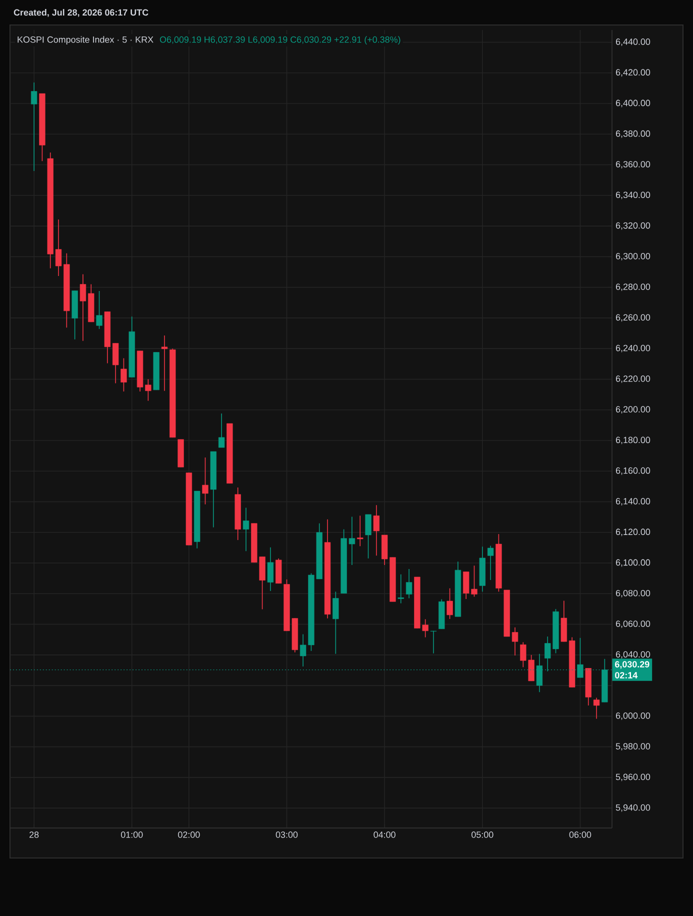 The width and height of the screenshot is (693, 916). What do you see at coordinates (633, 134) in the screenshot?
I see `y-tick-label: 6,380.00` at bounding box center [633, 134].